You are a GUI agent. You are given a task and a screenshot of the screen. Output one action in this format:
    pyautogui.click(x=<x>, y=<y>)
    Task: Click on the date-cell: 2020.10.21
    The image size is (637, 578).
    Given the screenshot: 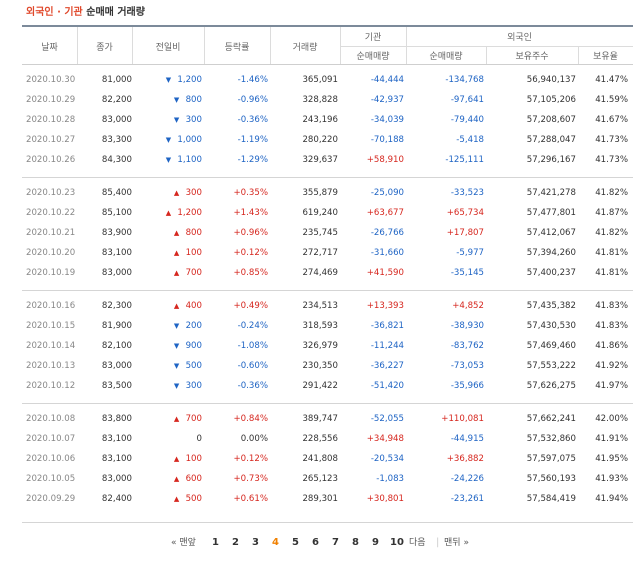 What is the action you would take?
    pyautogui.click(x=51, y=233)
    